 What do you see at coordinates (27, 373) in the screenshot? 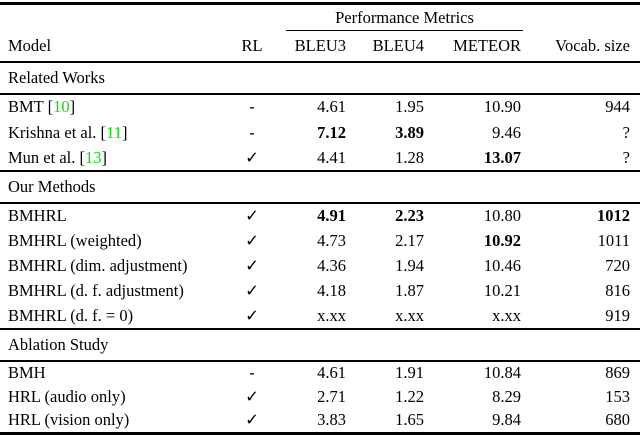
I see `model-name: BMH` at bounding box center [27, 373].